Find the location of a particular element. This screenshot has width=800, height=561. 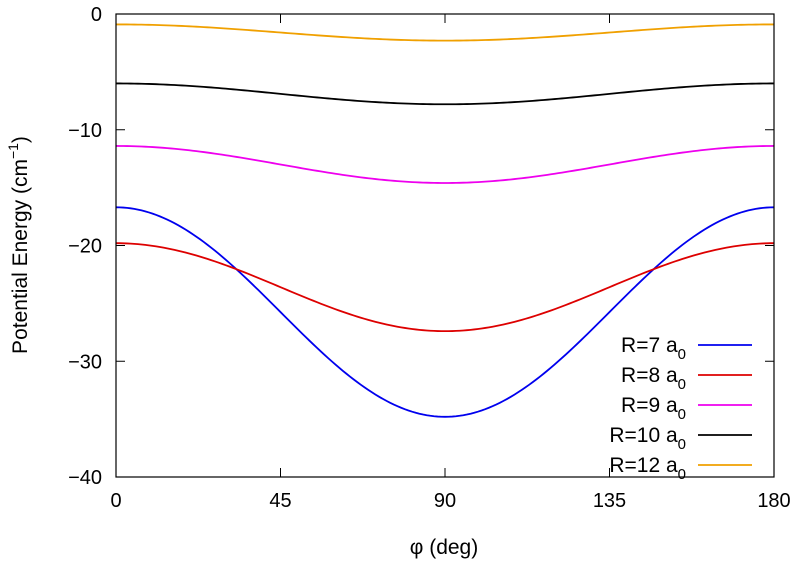

y-tick-label: −10 is located at coordinates (85, 131).